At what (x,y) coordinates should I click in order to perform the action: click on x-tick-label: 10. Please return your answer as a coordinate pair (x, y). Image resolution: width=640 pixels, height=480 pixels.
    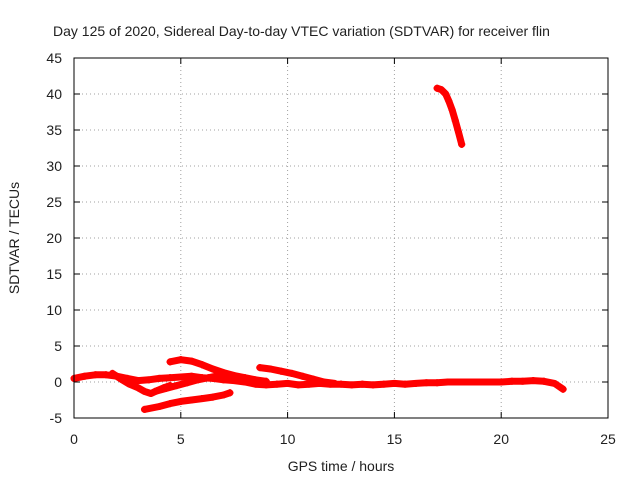
    Looking at the image, I should click on (288, 439).